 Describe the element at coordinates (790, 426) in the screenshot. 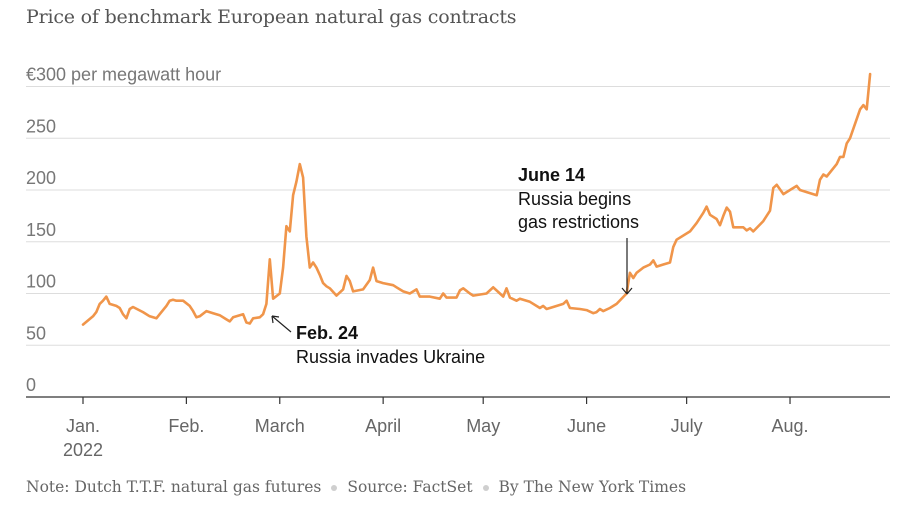

I see `x-tick-label: Aug.` at that location.